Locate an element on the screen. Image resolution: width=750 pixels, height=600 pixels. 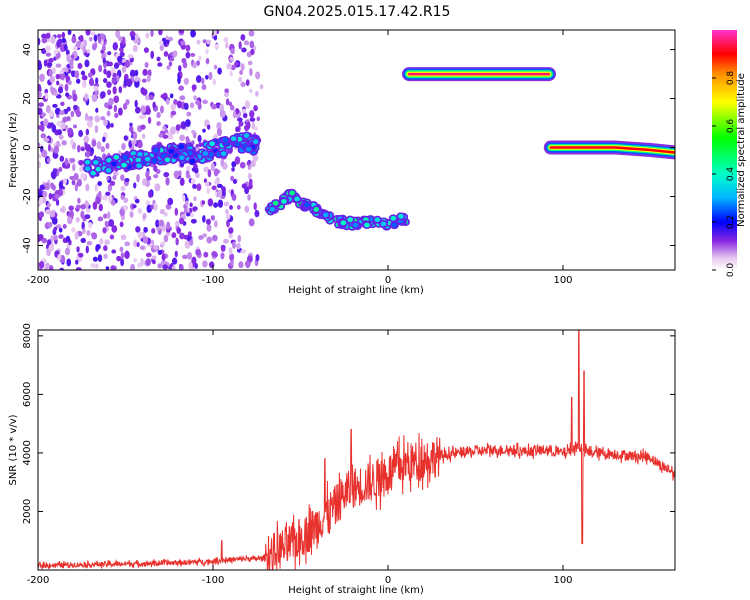
spectrogram-x-axis-label: Height of straight line (km) is located at coordinates (356, 290).